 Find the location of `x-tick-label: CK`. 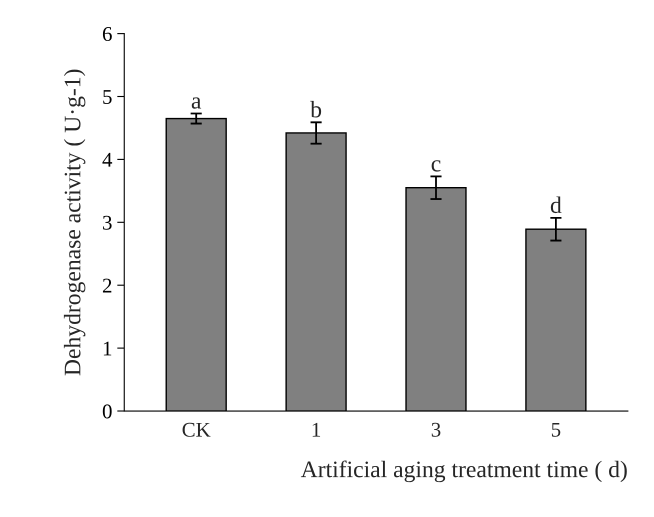

x-tick-label: CK is located at coordinates (196, 429).